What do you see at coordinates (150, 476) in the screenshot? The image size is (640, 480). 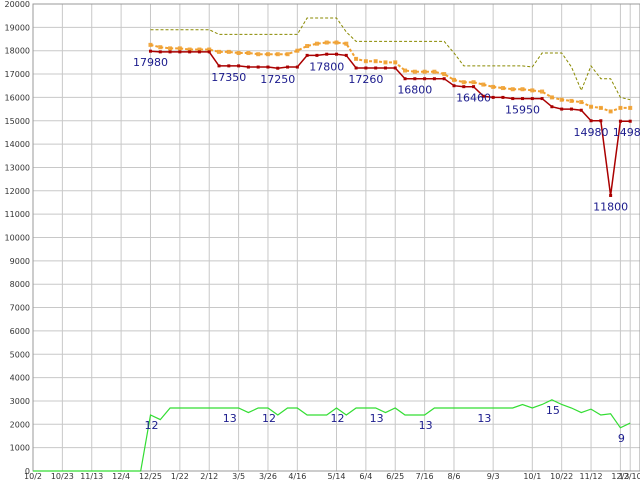 I see `x-tick-label: 12/25` at bounding box center [150, 476].